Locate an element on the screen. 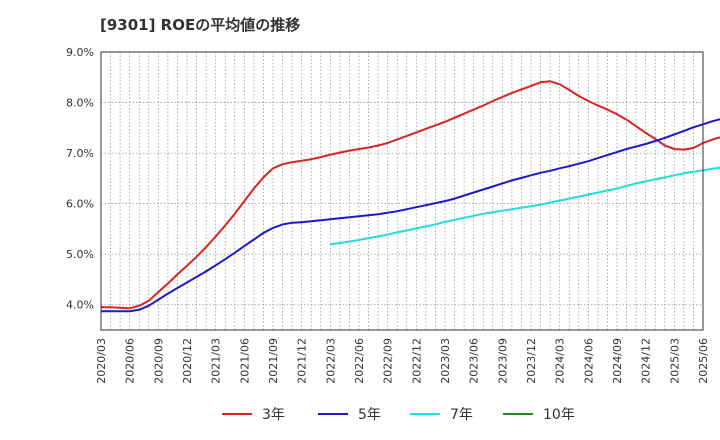  x-tick-label: 2022/03 is located at coordinates (330, 361).